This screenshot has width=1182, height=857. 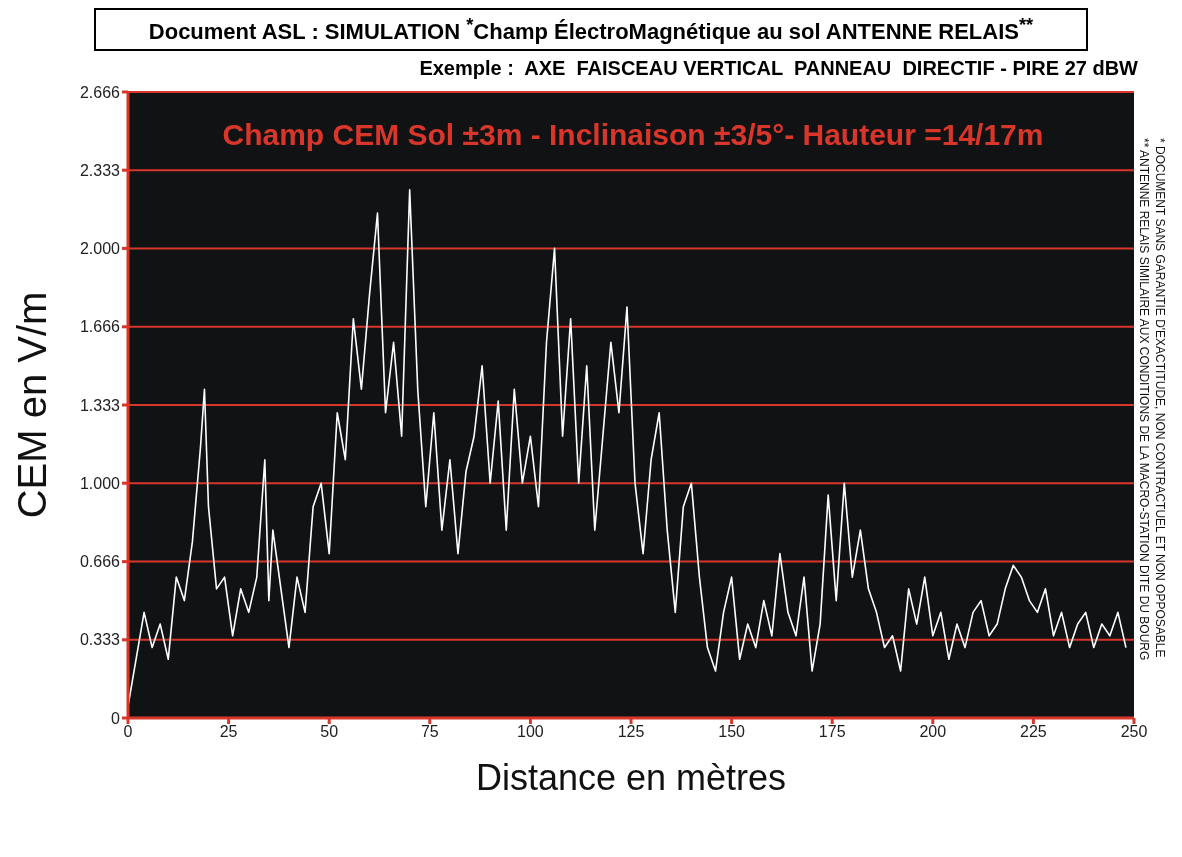 What do you see at coordinates (530, 732) in the screenshot?
I see `x-tick-label: 100` at bounding box center [530, 732].